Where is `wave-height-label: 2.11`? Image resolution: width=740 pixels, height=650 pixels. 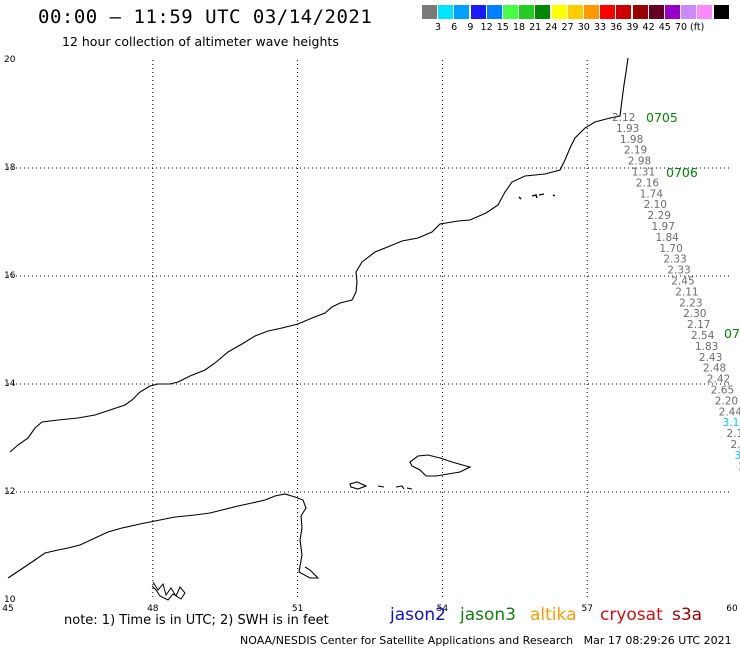
wave-height-label: 2.11 is located at coordinates (686, 292).